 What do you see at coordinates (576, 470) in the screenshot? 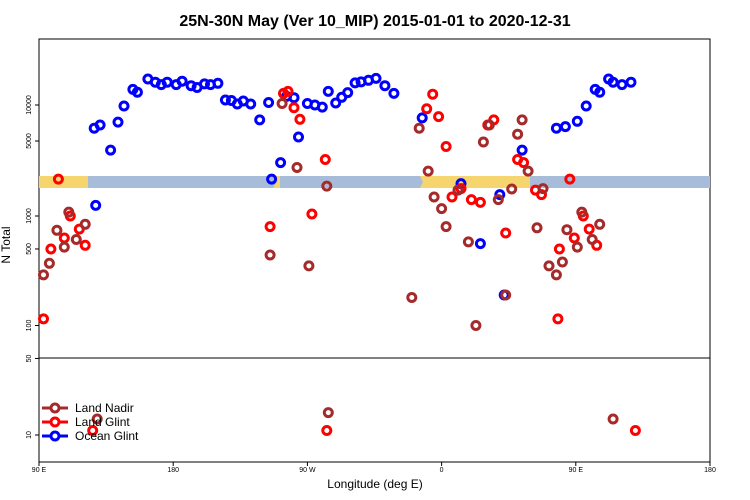
I see `x-tick-label: 90 E` at bounding box center [576, 470].